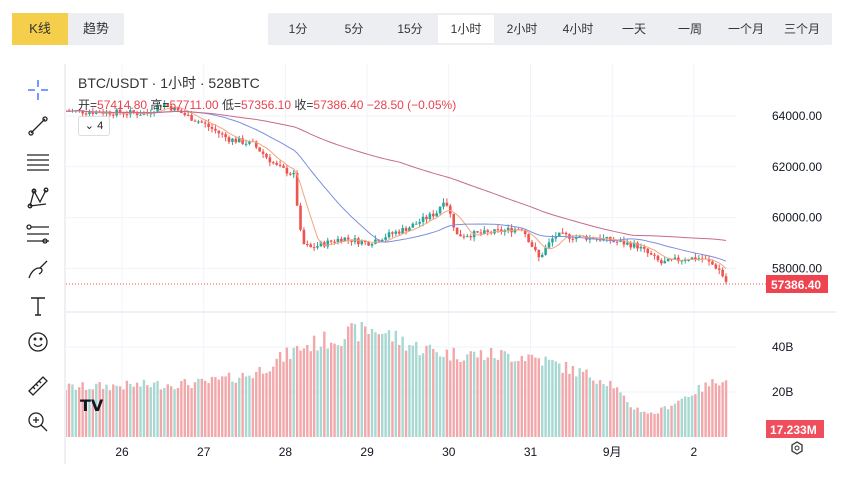  I want to click on trend-line-tool, so click(38, 126).